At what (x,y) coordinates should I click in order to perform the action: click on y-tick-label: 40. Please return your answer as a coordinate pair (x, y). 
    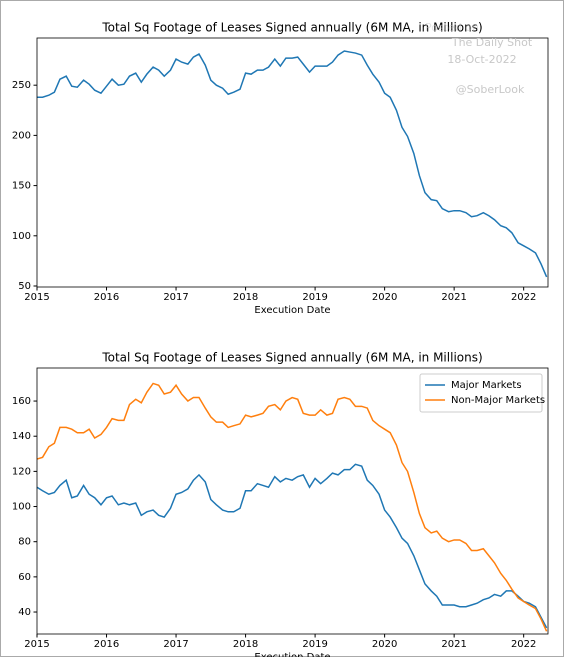
    Looking at the image, I should click on (24, 612).